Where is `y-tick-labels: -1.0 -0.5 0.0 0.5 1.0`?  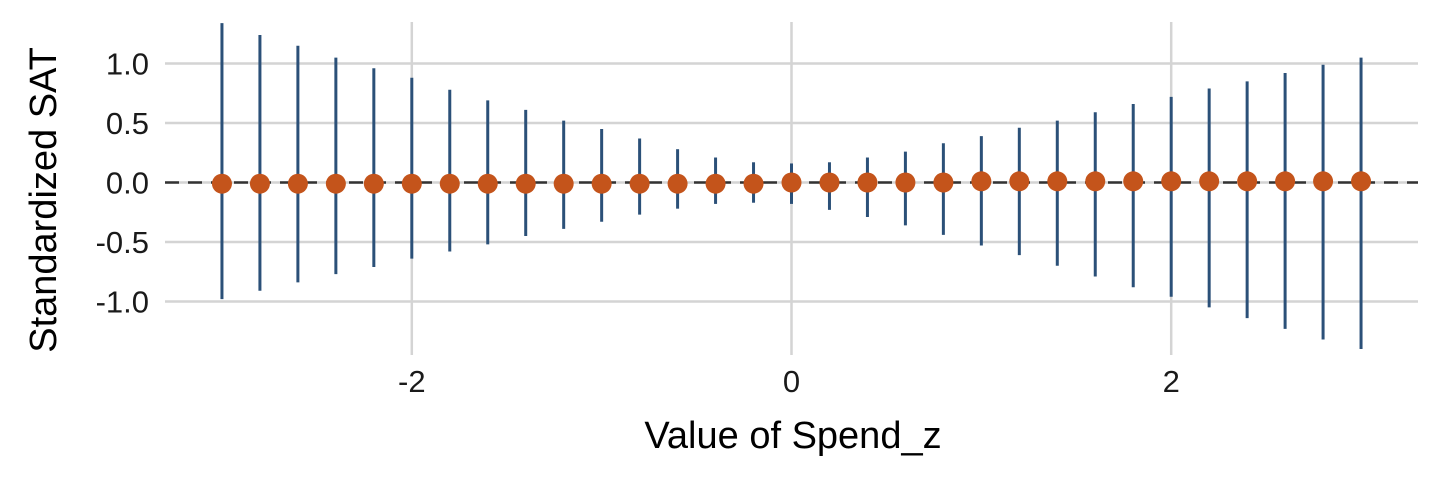
y-tick-labels: -1.0 -0.5 0.0 0.5 1.0 is located at coordinates (122, 183).